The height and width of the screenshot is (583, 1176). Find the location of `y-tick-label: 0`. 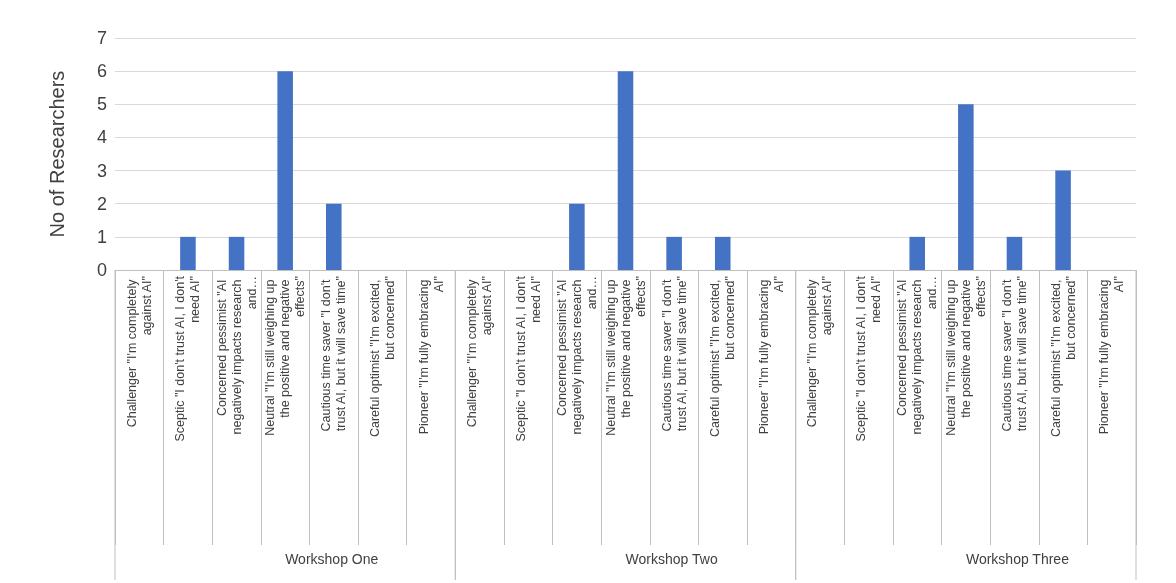

y-tick-label: 0 is located at coordinates (101, 270).